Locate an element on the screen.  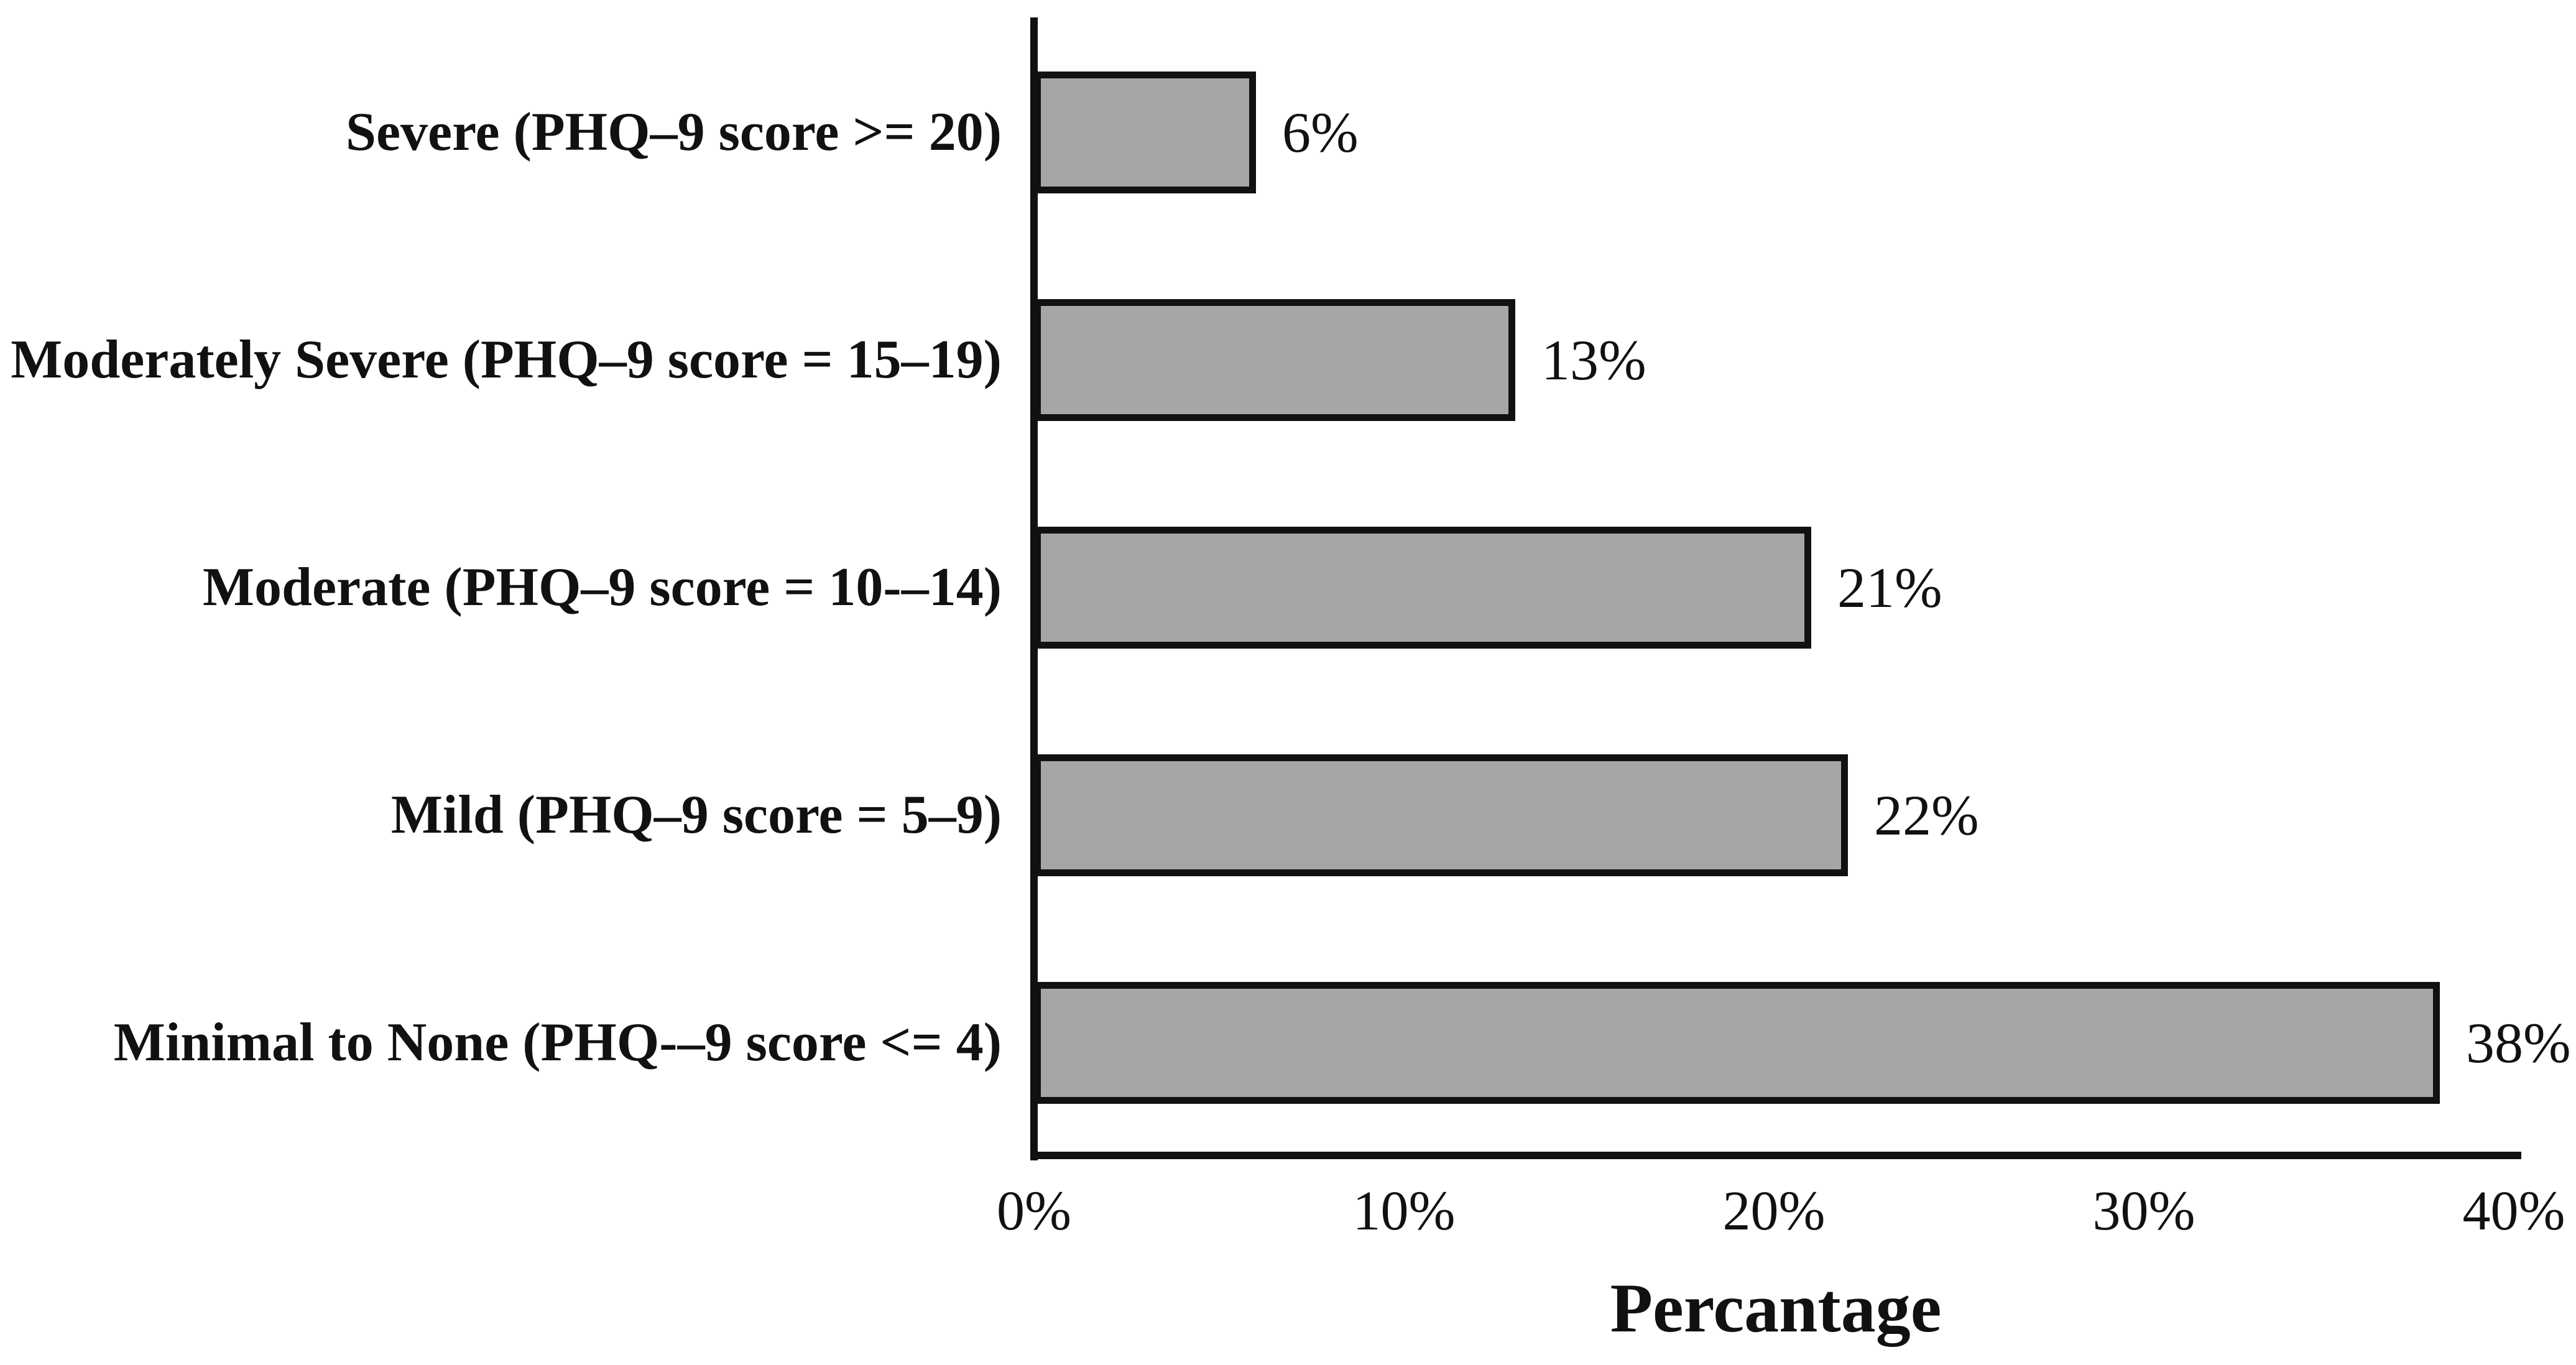
category-label: Minimal to None (PHQ-–9 score <= 4) is located at coordinates (557, 1043).